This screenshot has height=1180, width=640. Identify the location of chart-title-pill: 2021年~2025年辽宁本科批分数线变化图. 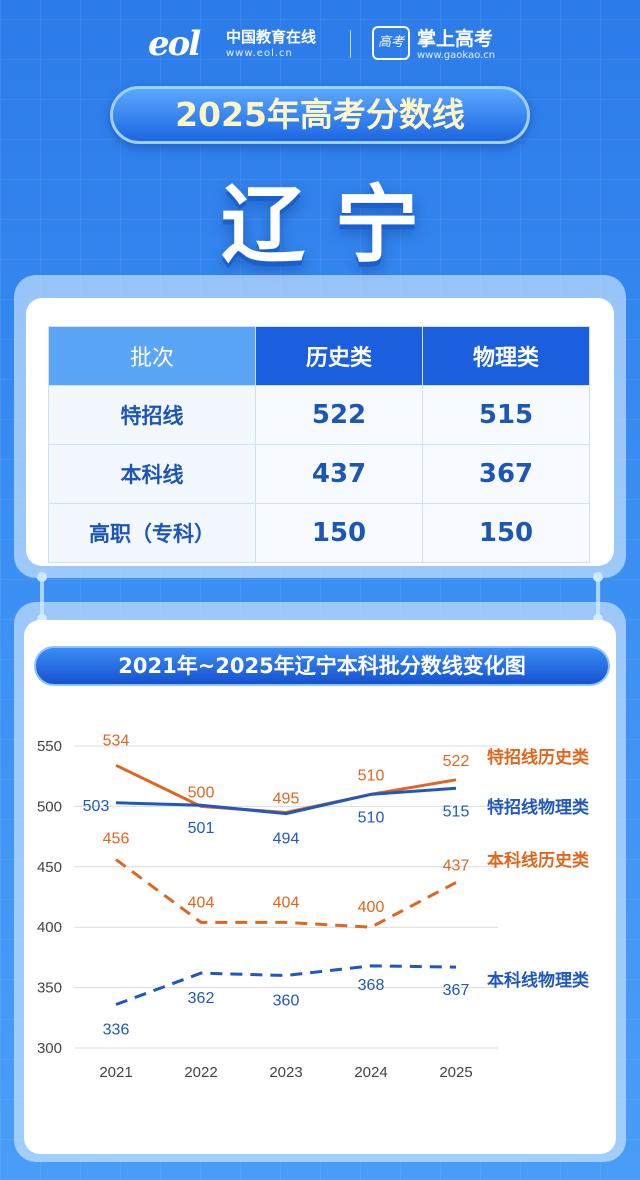
(322, 666).